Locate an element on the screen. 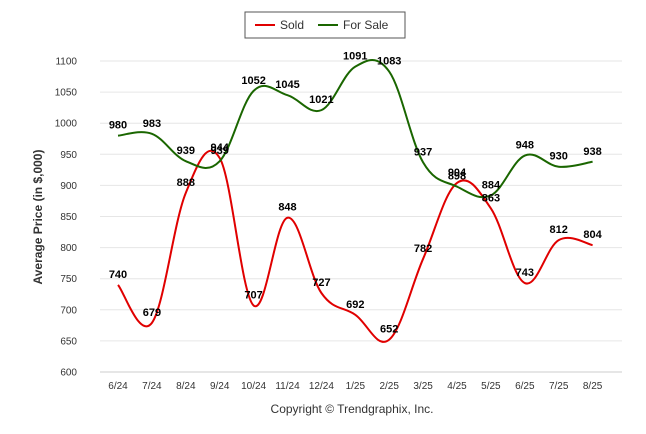 The width and height of the screenshot is (646, 434). sold-data-label: 863 is located at coordinates (491, 198).